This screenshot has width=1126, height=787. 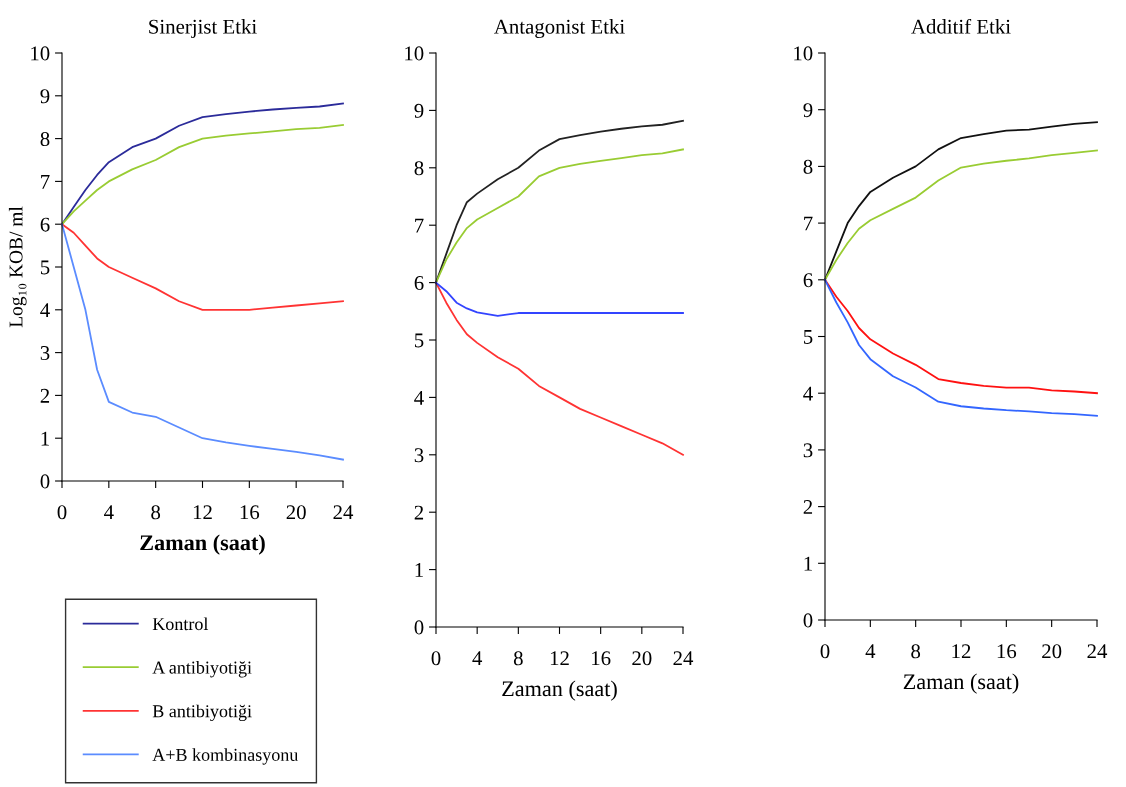 I want to click on chart-title: Additif Etki, so click(x=961, y=26).